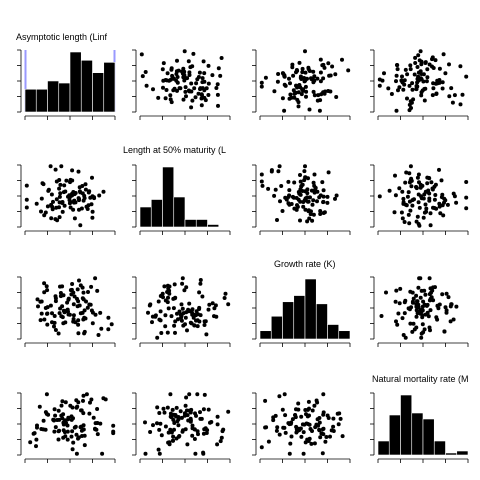 This screenshot has height=480, width=480. What do you see at coordinates (419, 199) in the screenshot?
I see `panel-r1-c3` at bounding box center [419, 199].